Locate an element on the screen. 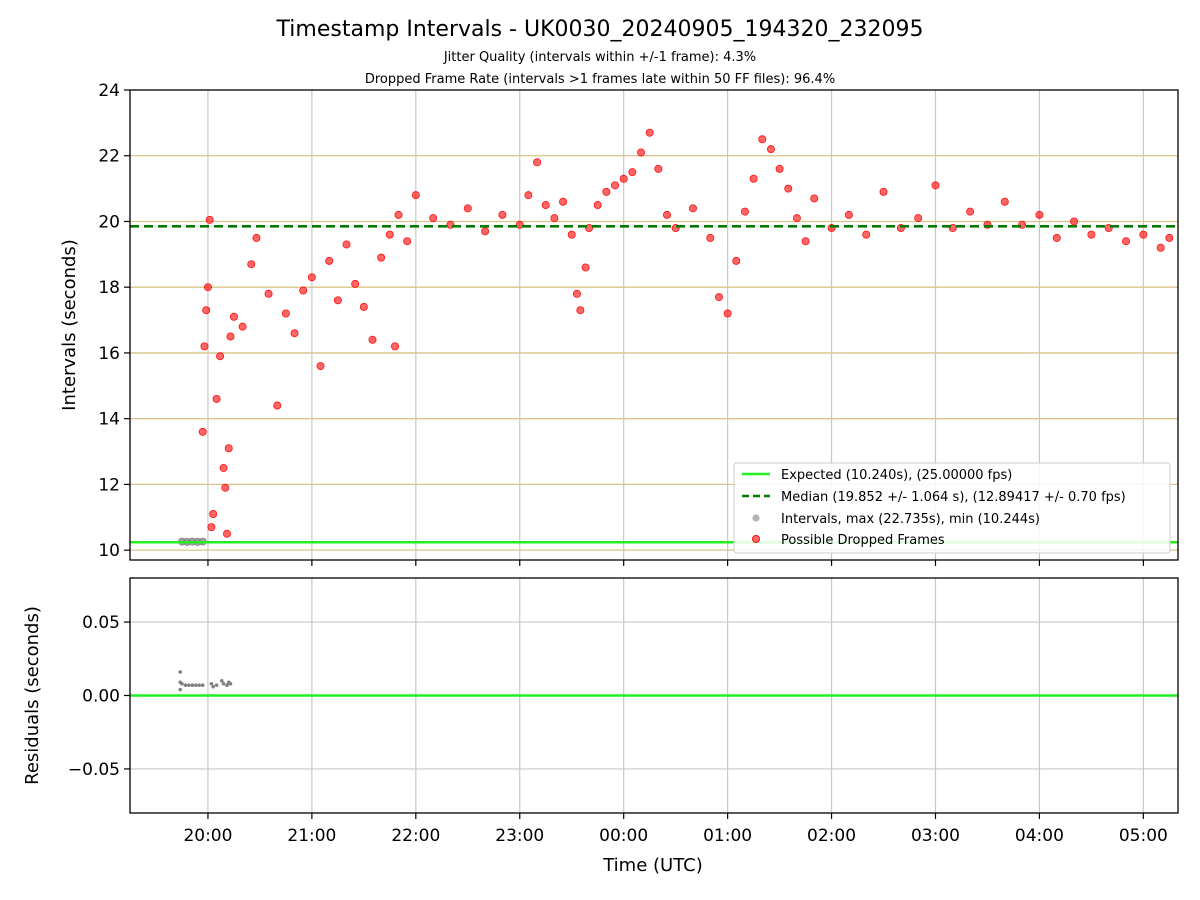  legend-entry-label: Possible Dropped Frames is located at coordinates (863, 540).